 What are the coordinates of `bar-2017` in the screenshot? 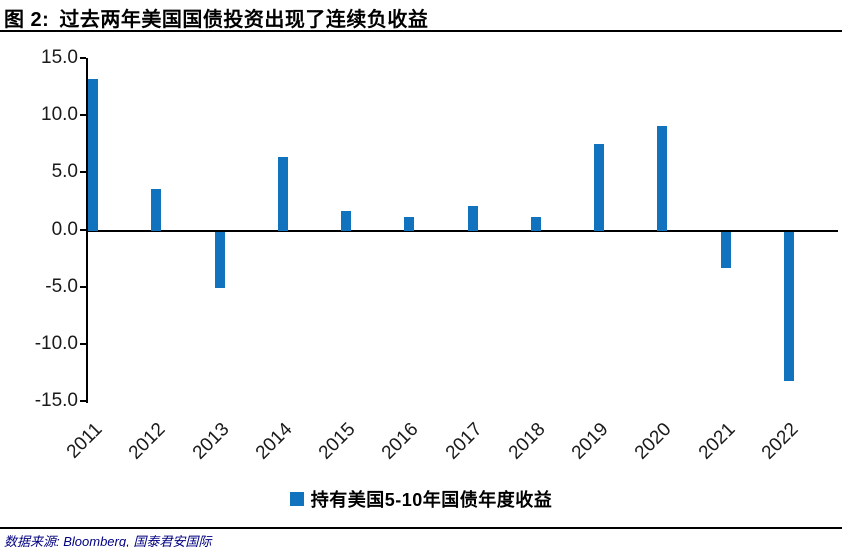 It's located at (472, 219).